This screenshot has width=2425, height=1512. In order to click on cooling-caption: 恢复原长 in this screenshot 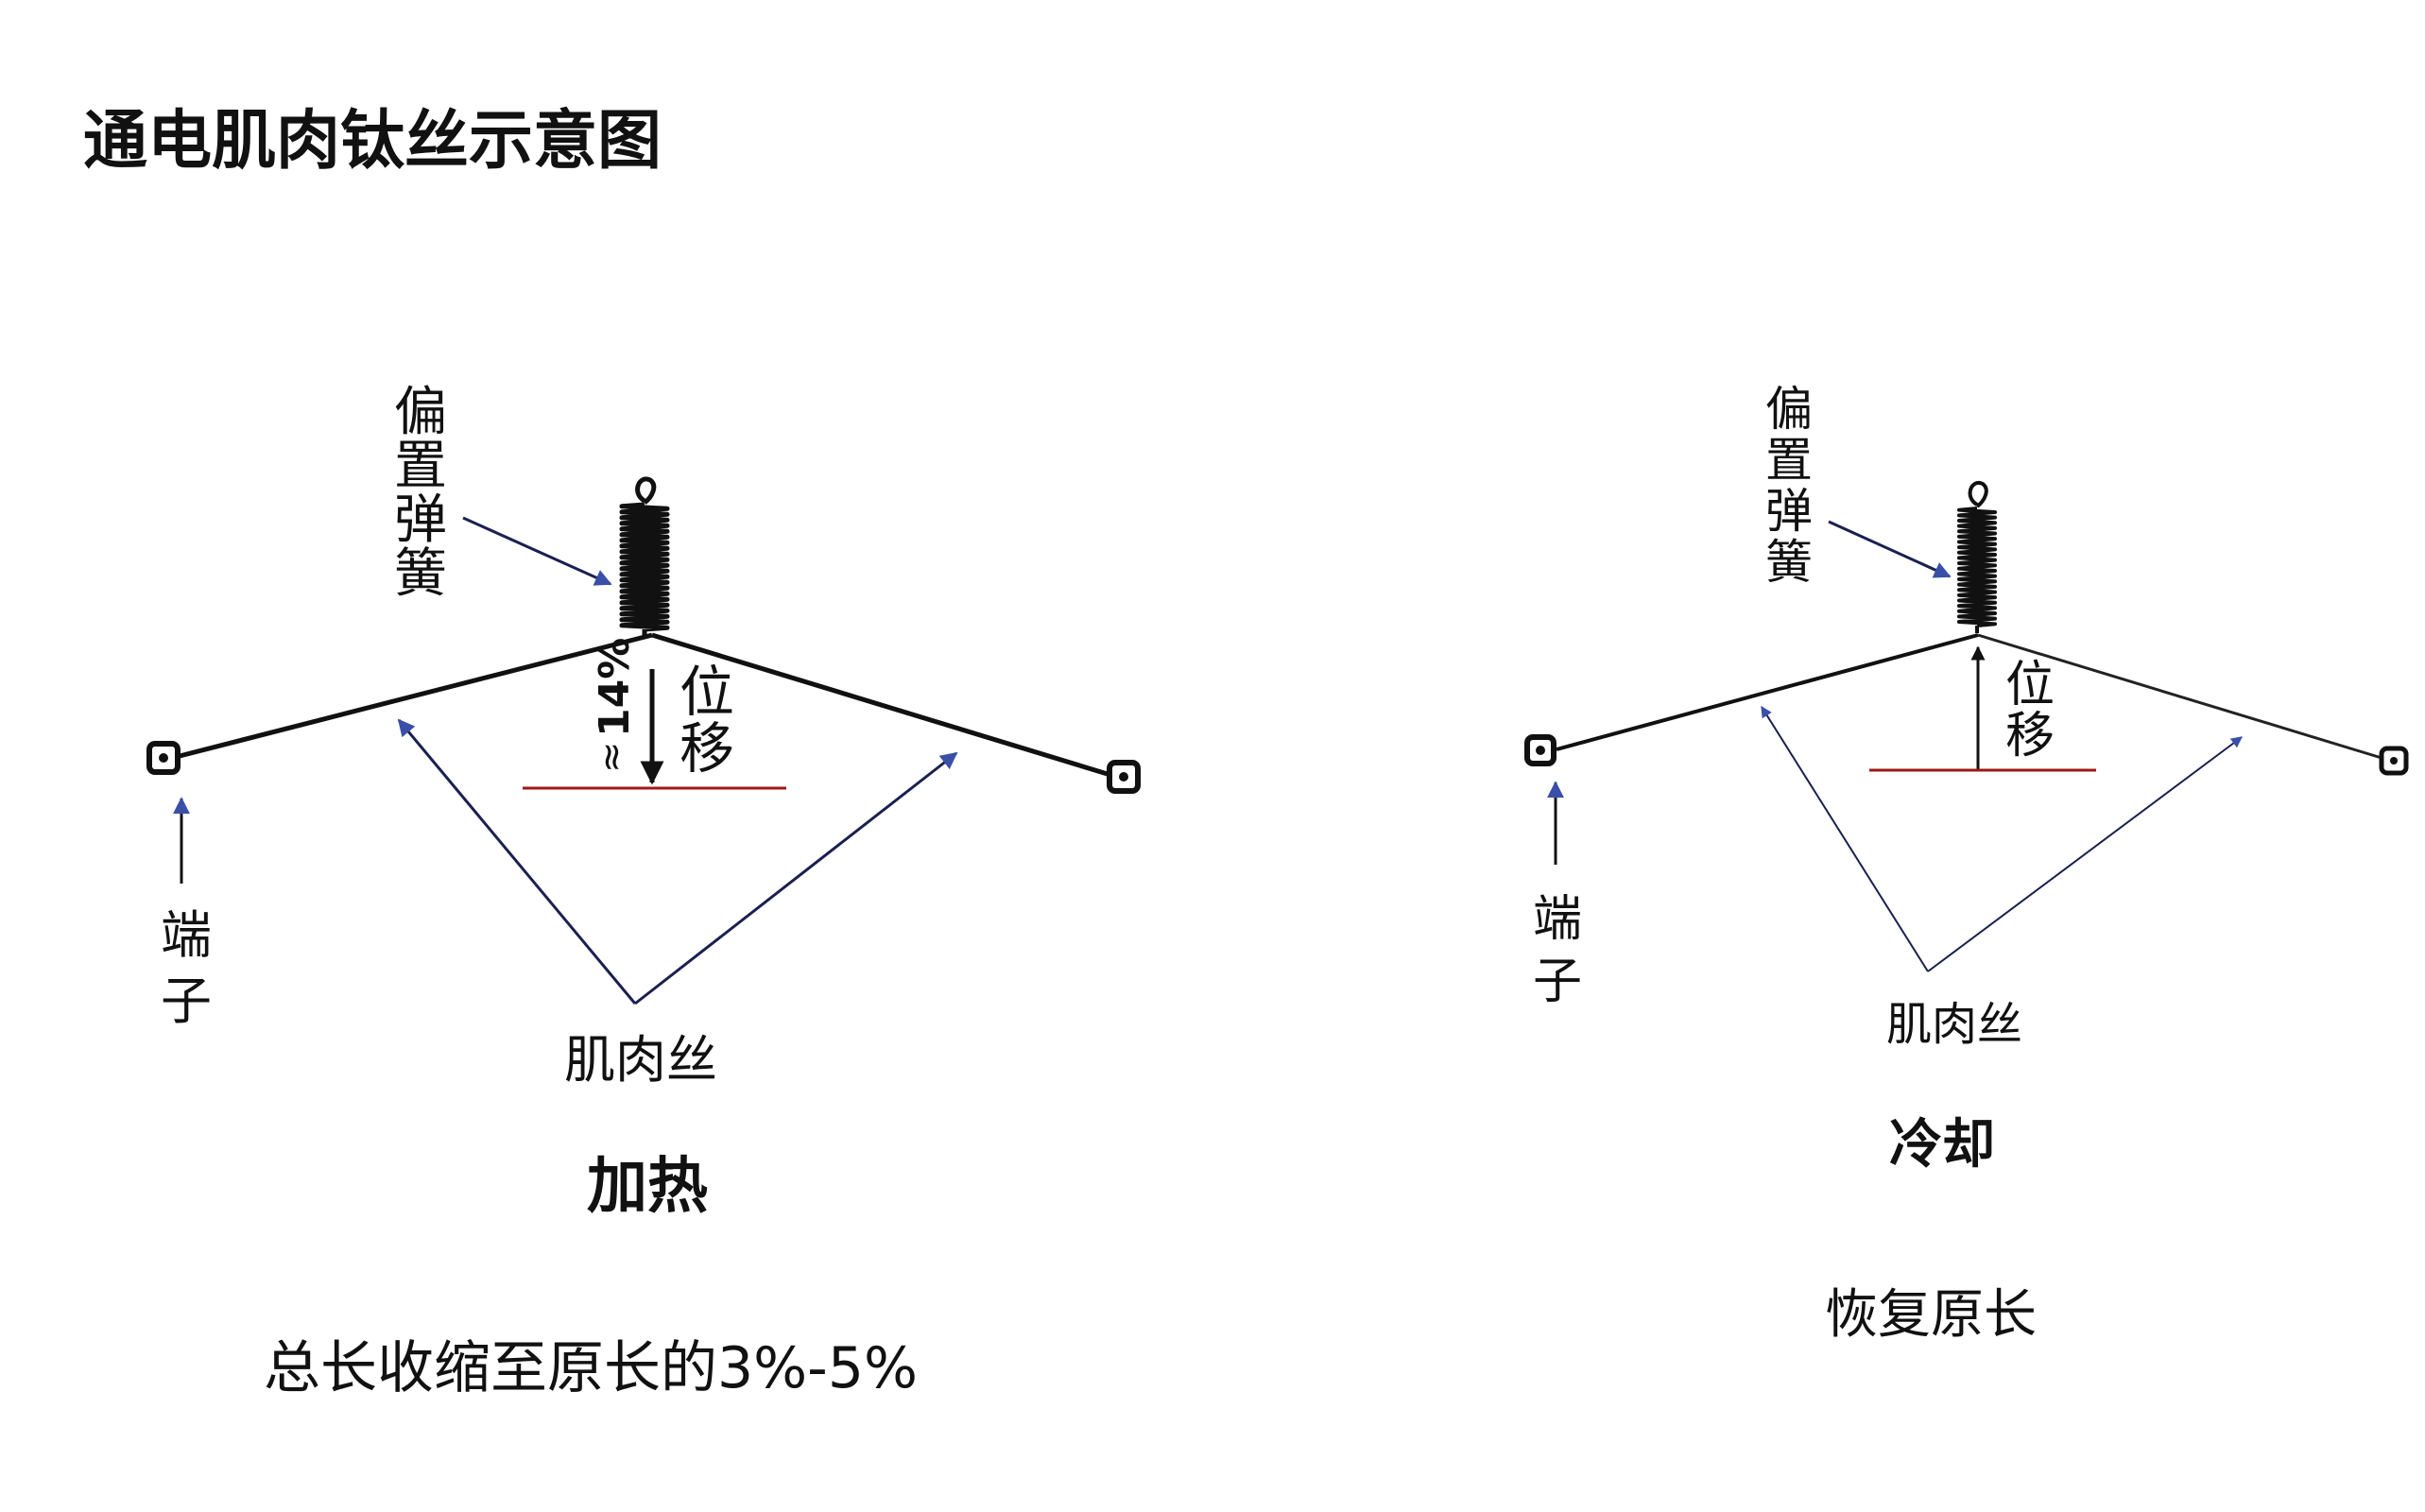, I will do `click(1931, 1315)`.